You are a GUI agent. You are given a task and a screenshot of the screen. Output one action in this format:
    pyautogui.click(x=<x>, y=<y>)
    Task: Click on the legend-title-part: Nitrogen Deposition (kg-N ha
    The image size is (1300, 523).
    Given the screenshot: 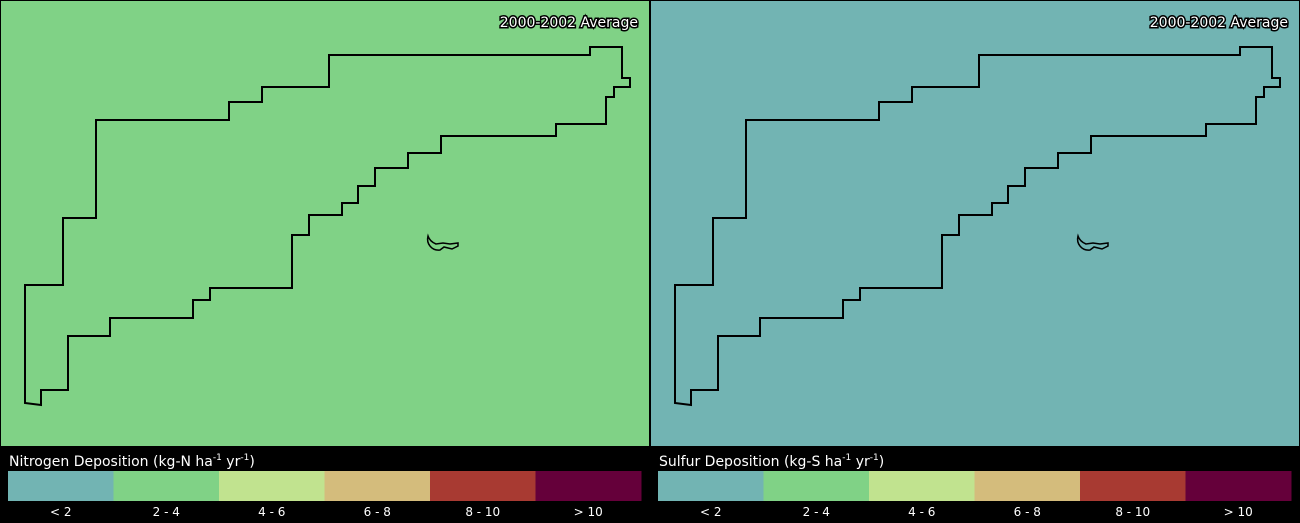 What is the action you would take?
    pyautogui.click(x=111, y=462)
    